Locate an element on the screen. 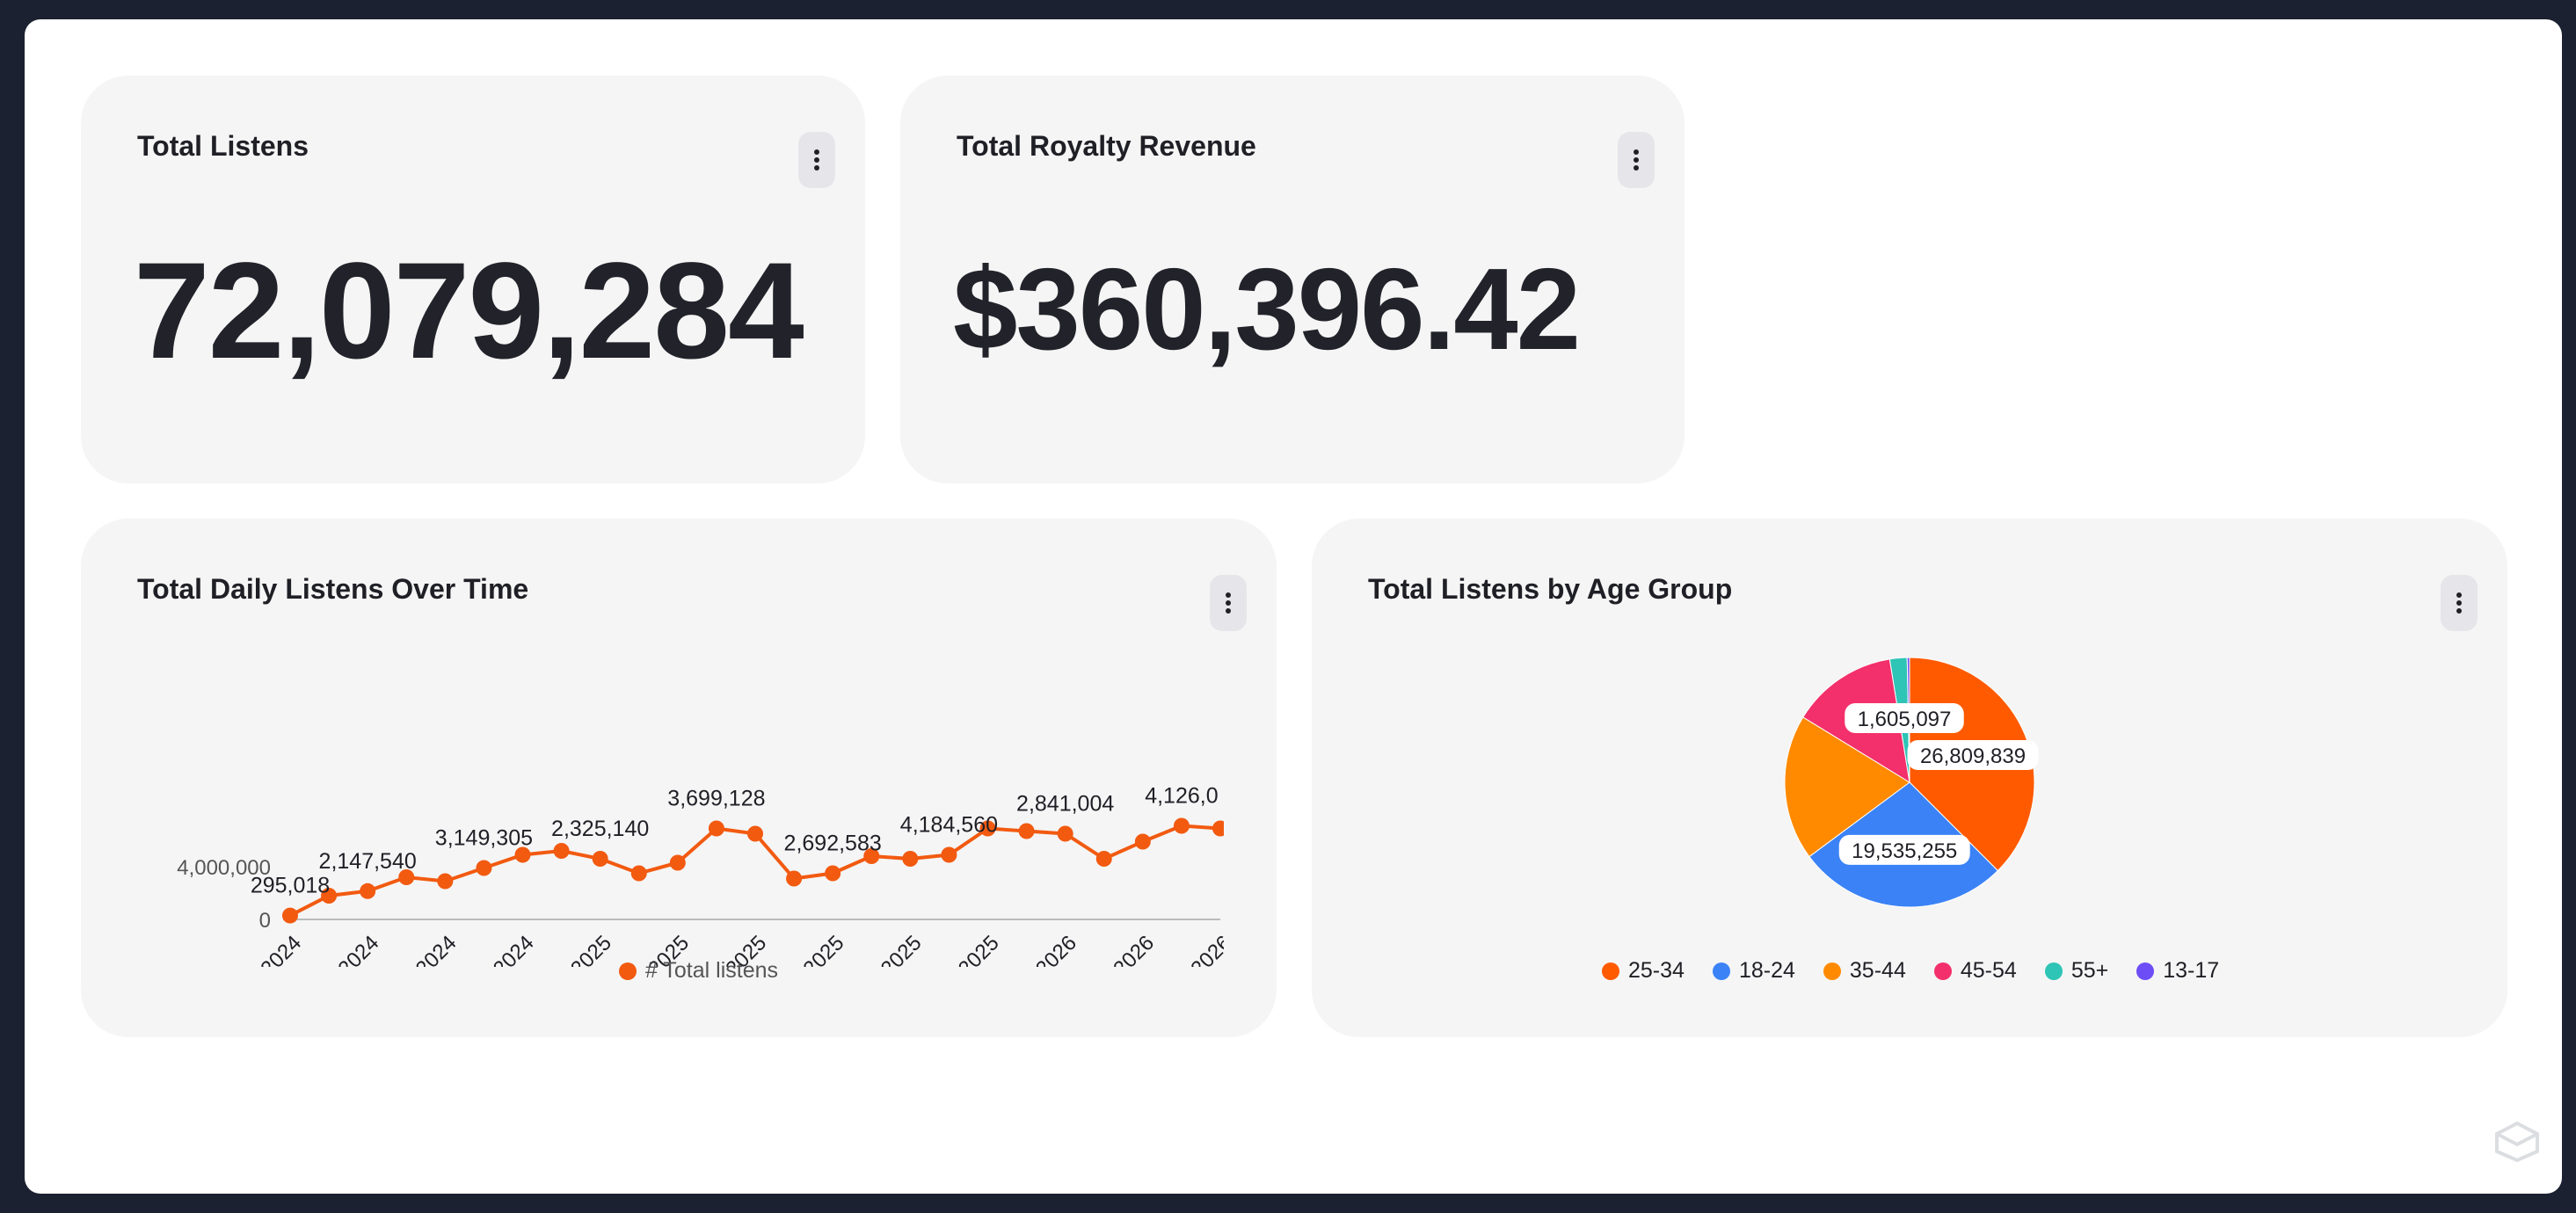 The image size is (2576, 1213). data-label: 295,018 is located at coordinates (290, 886).